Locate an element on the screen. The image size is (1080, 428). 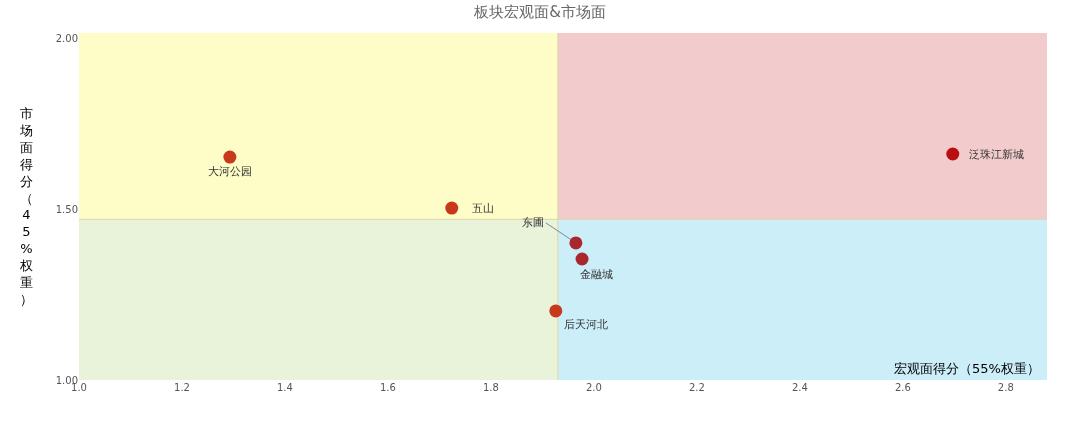
annotation: 五山 is located at coordinates (483, 208).